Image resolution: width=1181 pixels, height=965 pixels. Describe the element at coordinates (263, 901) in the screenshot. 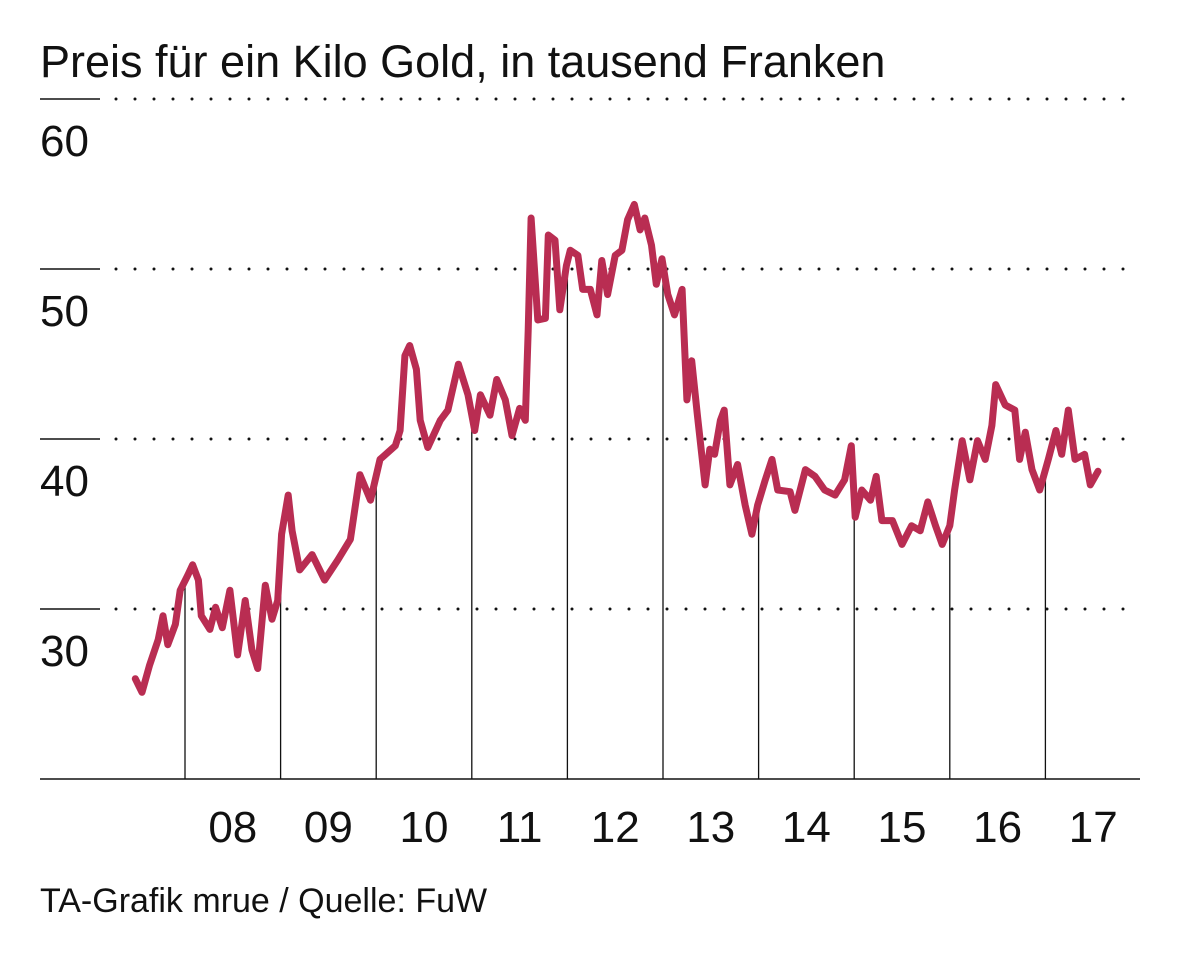

I see `source-note: TA-Grafik mrue / Quelle: FuW` at that location.